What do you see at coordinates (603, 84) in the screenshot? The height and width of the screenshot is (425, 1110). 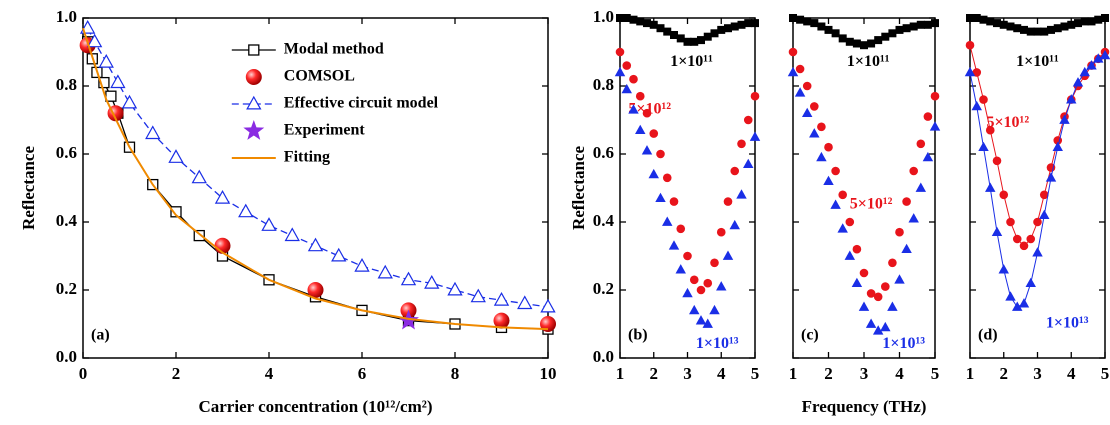 I see `y-tick-label: 0.8` at bounding box center [603, 84].